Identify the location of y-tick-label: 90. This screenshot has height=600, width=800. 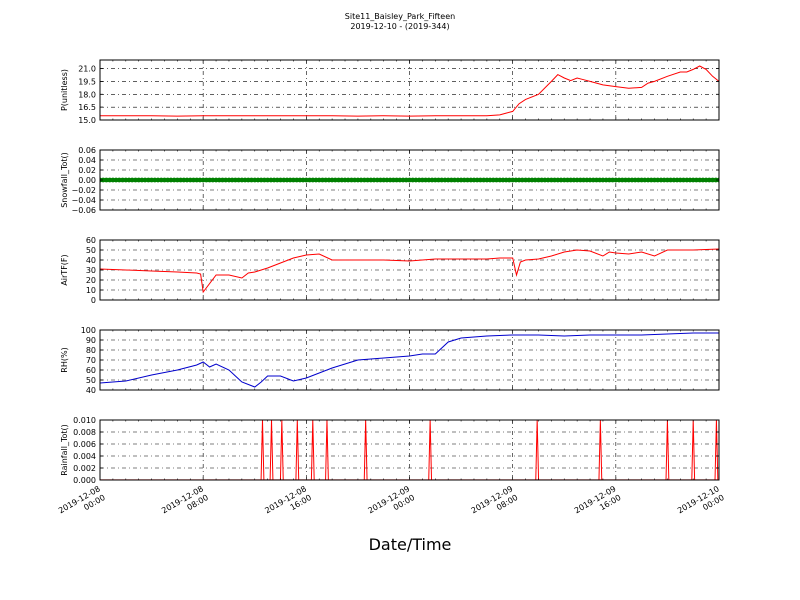
(91, 340).